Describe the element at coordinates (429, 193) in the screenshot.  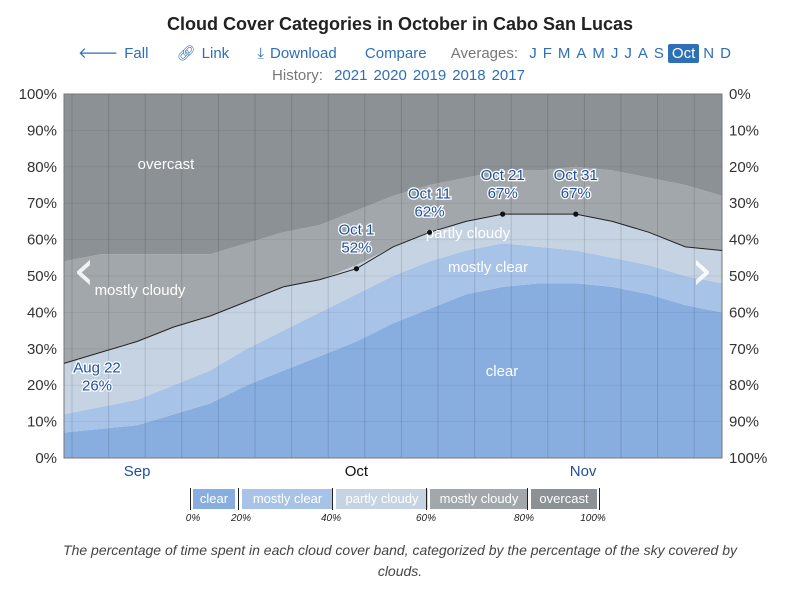
I see `annotation-date: Oct 11` at that location.